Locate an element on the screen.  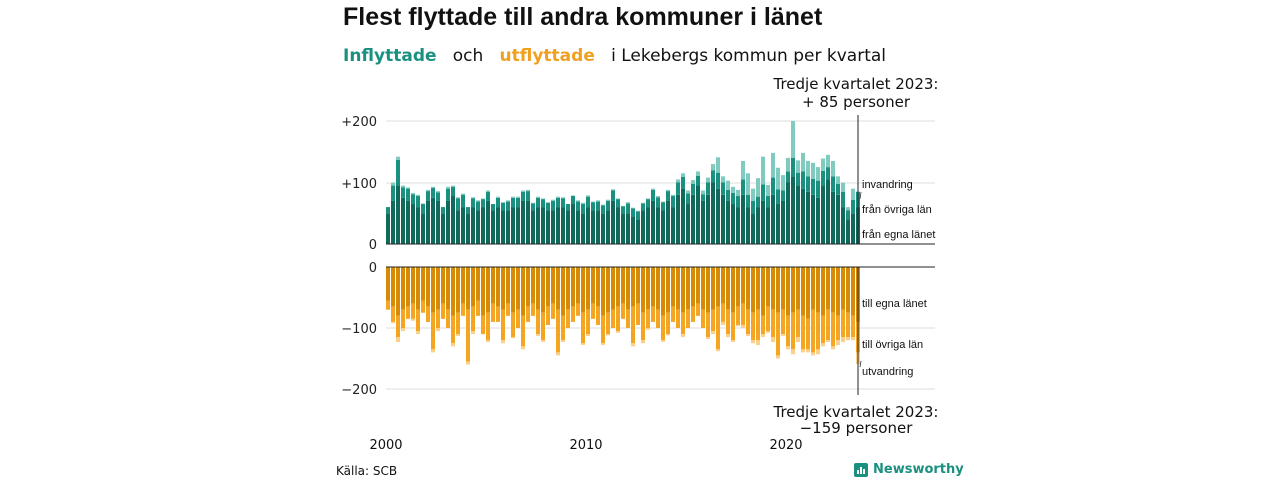
ytick-top-label: +200 is located at coordinates (359, 122).